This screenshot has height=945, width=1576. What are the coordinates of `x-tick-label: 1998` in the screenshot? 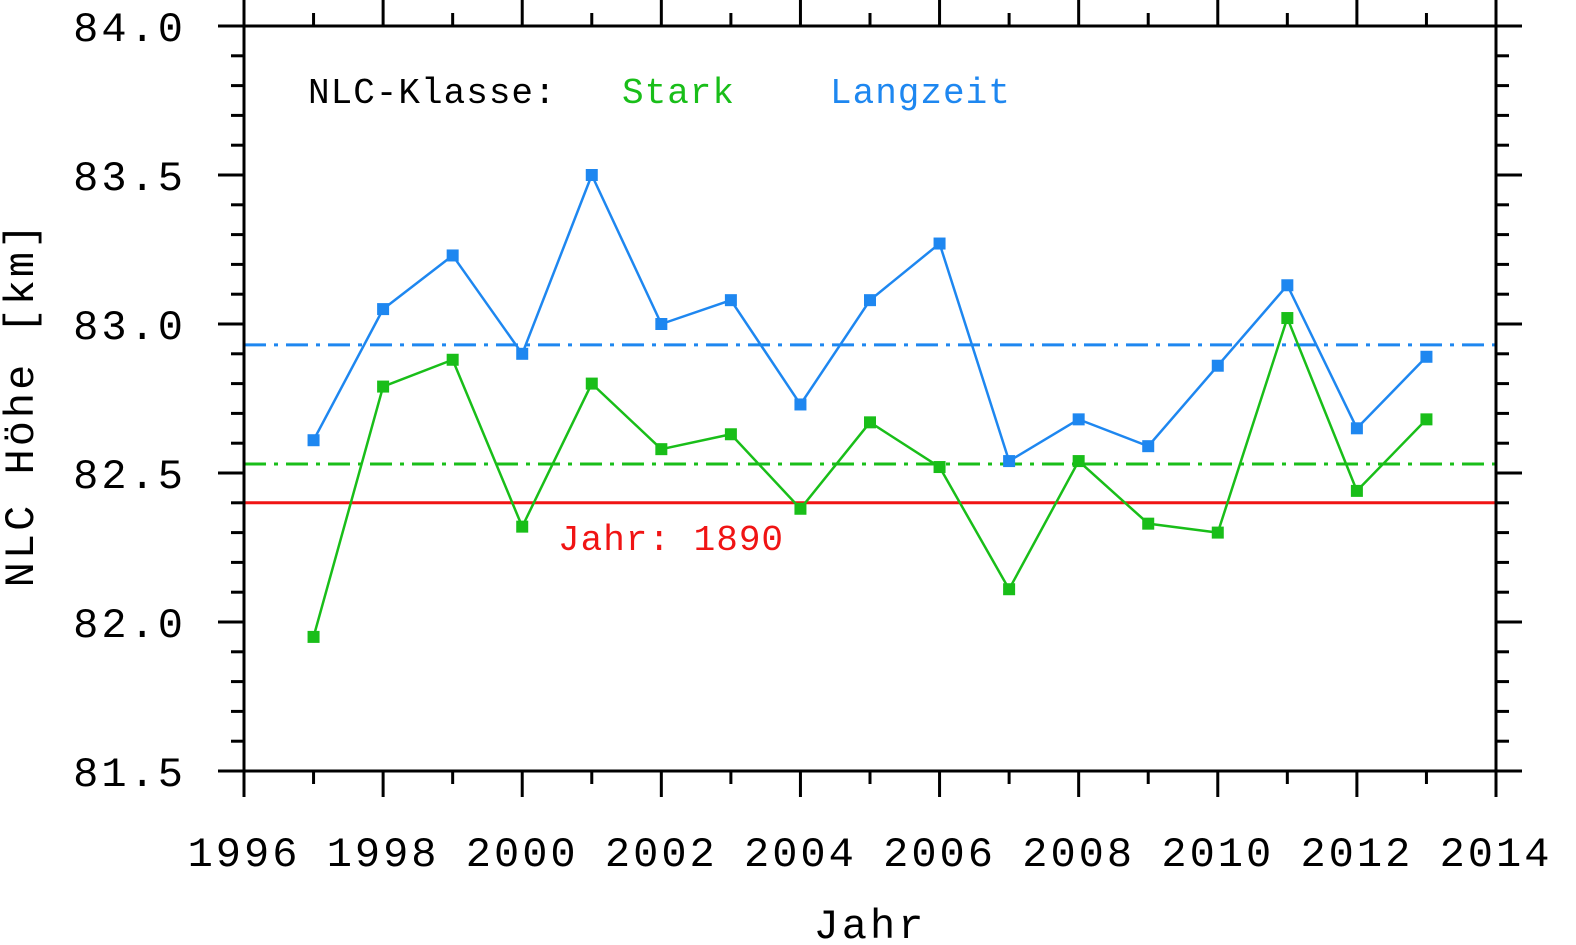 It's located at (383, 855).